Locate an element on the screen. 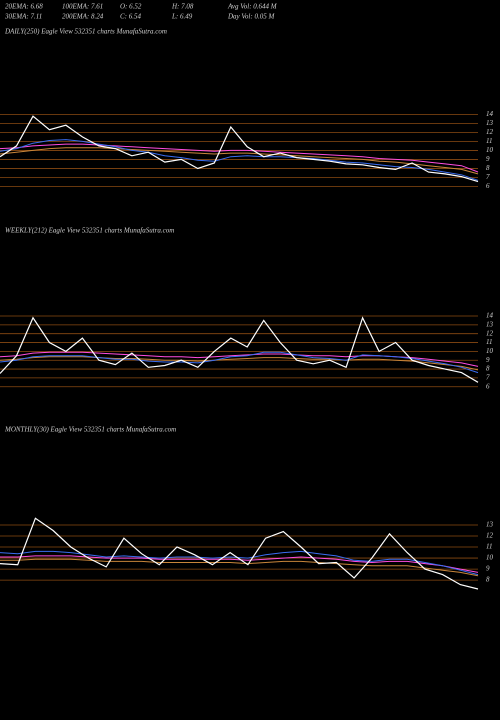  header-stat: 100EMA: 7.61 is located at coordinates (82, 7).